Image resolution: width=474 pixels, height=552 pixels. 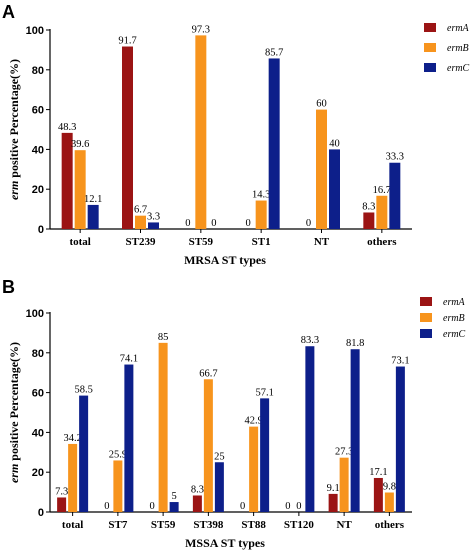 I want to click on x-tick-label: ST120, so click(x=299, y=525).